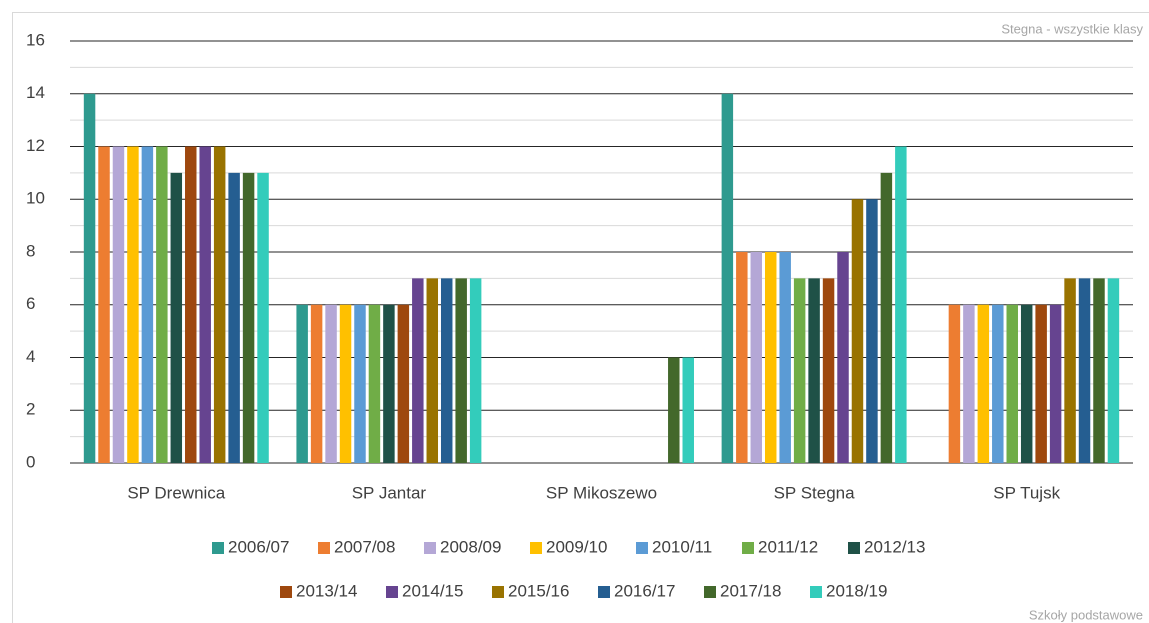  Describe the element at coordinates (30, 461) in the screenshot. I see `y-tick-label: 0` at that location.